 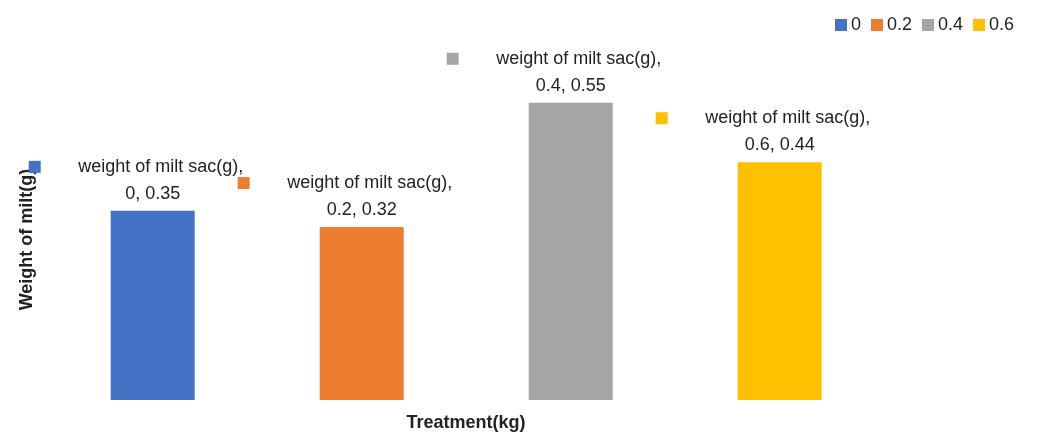 I want to click on data-label: weight of milt sac(g), 0, 0.35, so click(x=160, y=179).